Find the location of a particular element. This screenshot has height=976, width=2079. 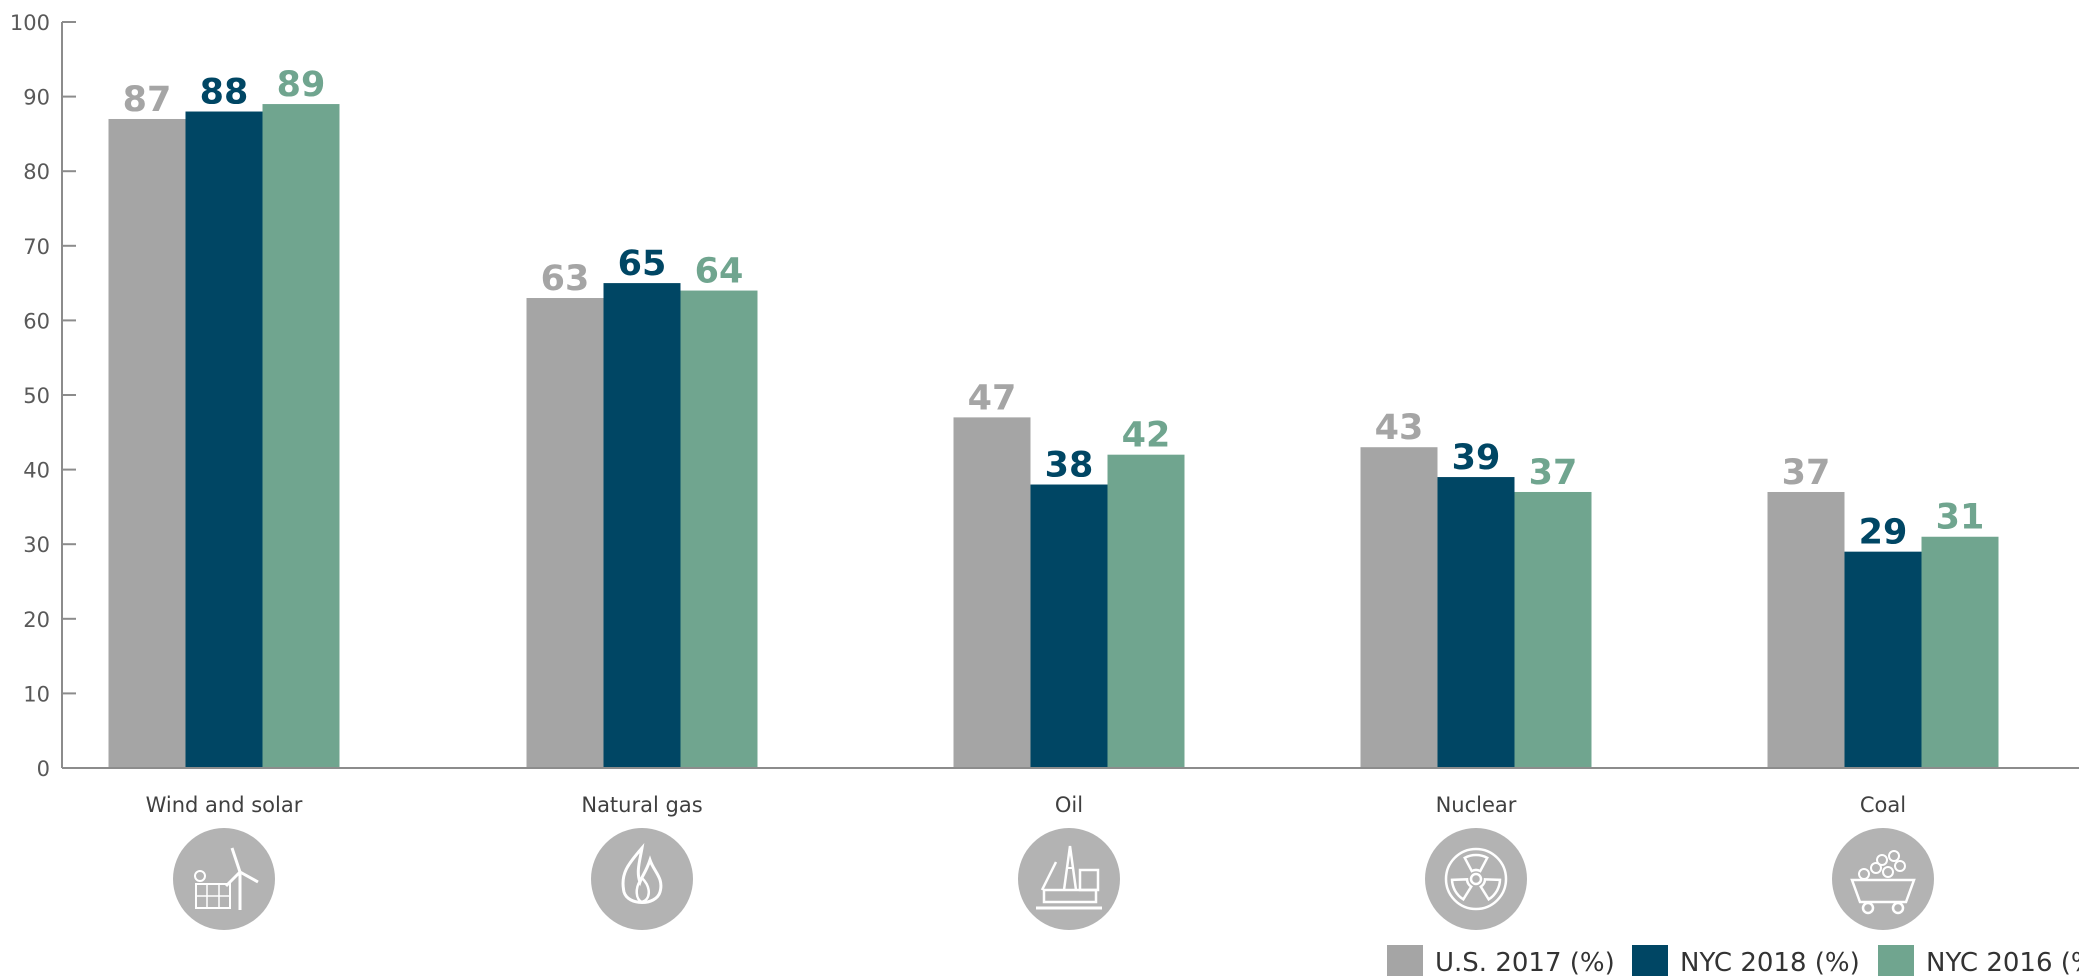

data-label: 39 is located at coordinates (1476, 458).